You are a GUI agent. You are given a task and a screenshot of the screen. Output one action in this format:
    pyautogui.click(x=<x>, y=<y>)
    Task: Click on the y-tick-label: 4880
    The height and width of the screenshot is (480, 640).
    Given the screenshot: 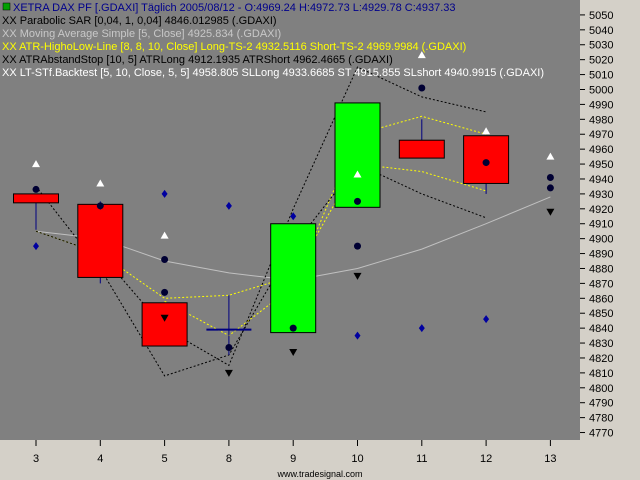 What is the action you would take?
    pyautogui.click(x=601, y=269)
    